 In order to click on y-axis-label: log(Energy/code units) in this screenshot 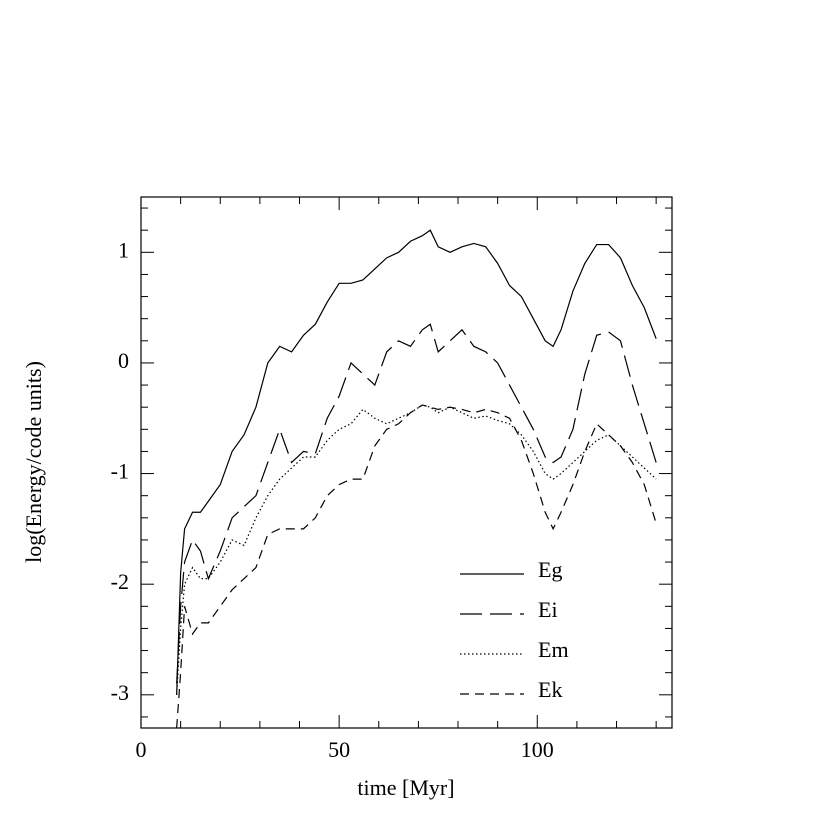, I will do `click(33, 462)`.